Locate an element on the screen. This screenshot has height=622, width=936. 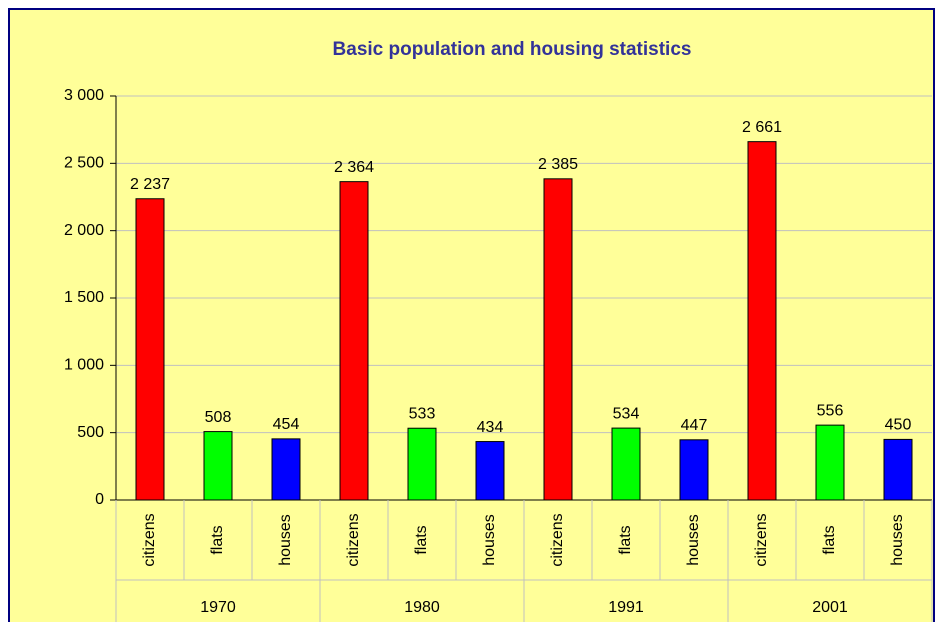
y-tick-label: 2 500 is located at coordinates (84, 163).